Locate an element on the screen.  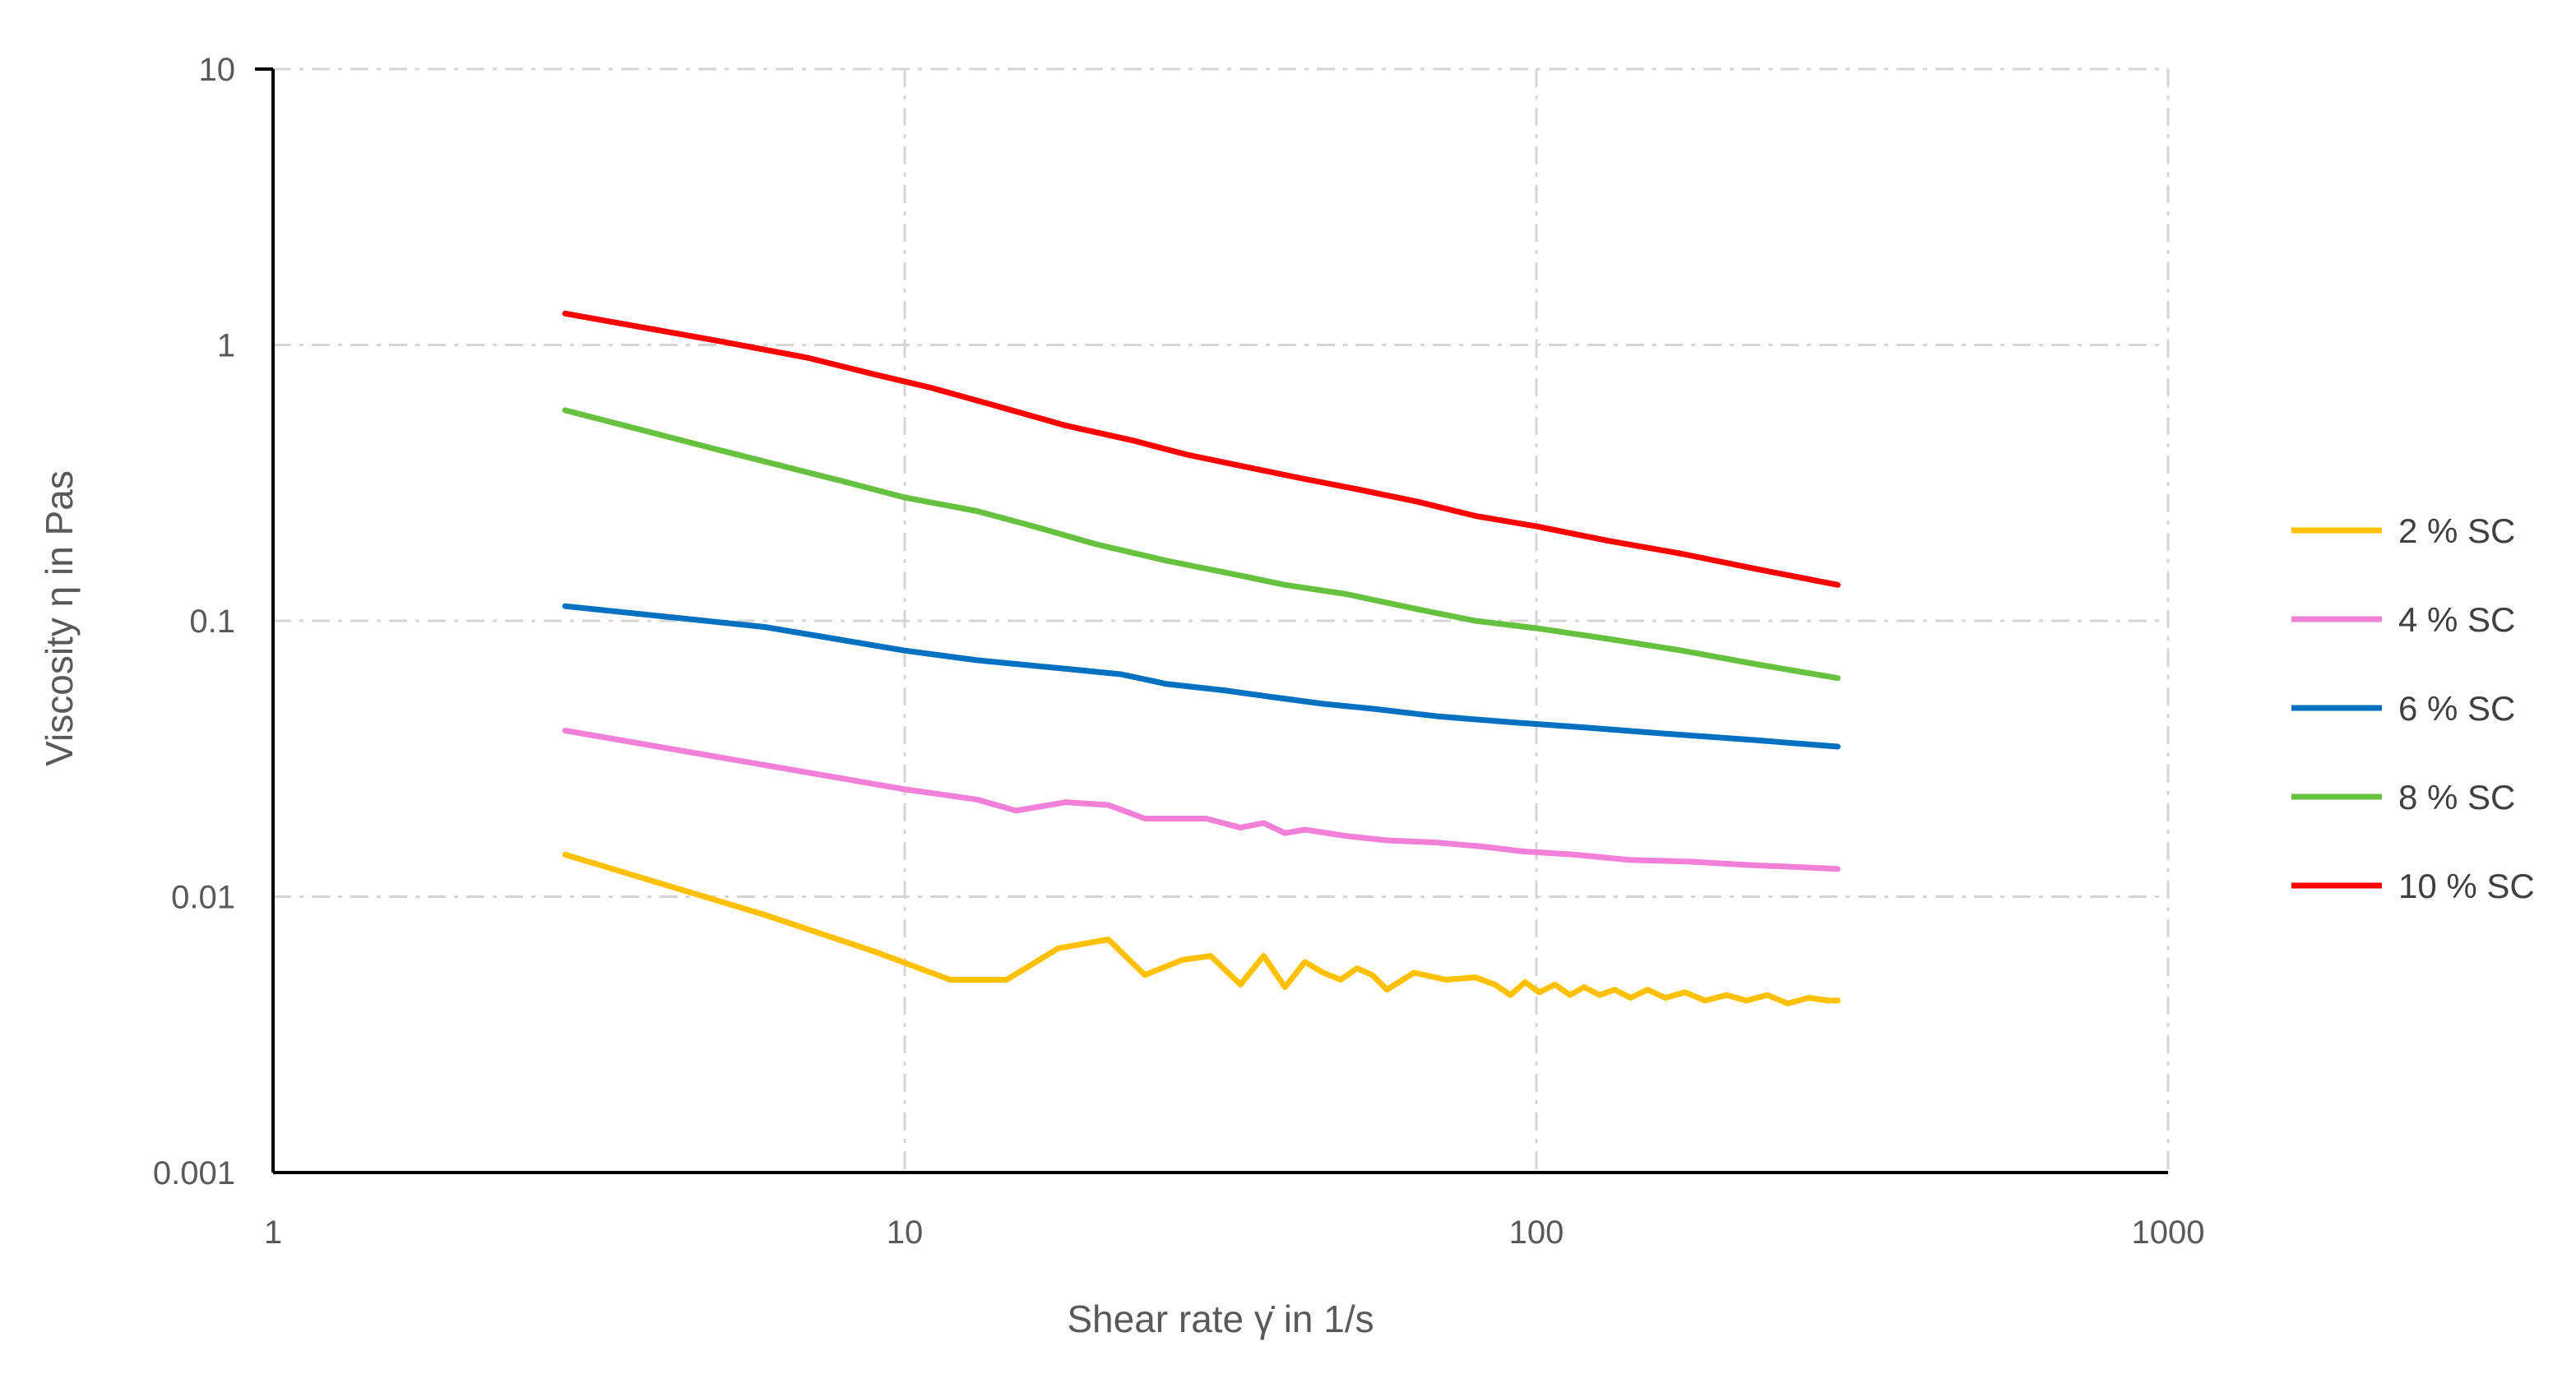
x-tick-label: 1000 is located at coordinates (2168, 1232).